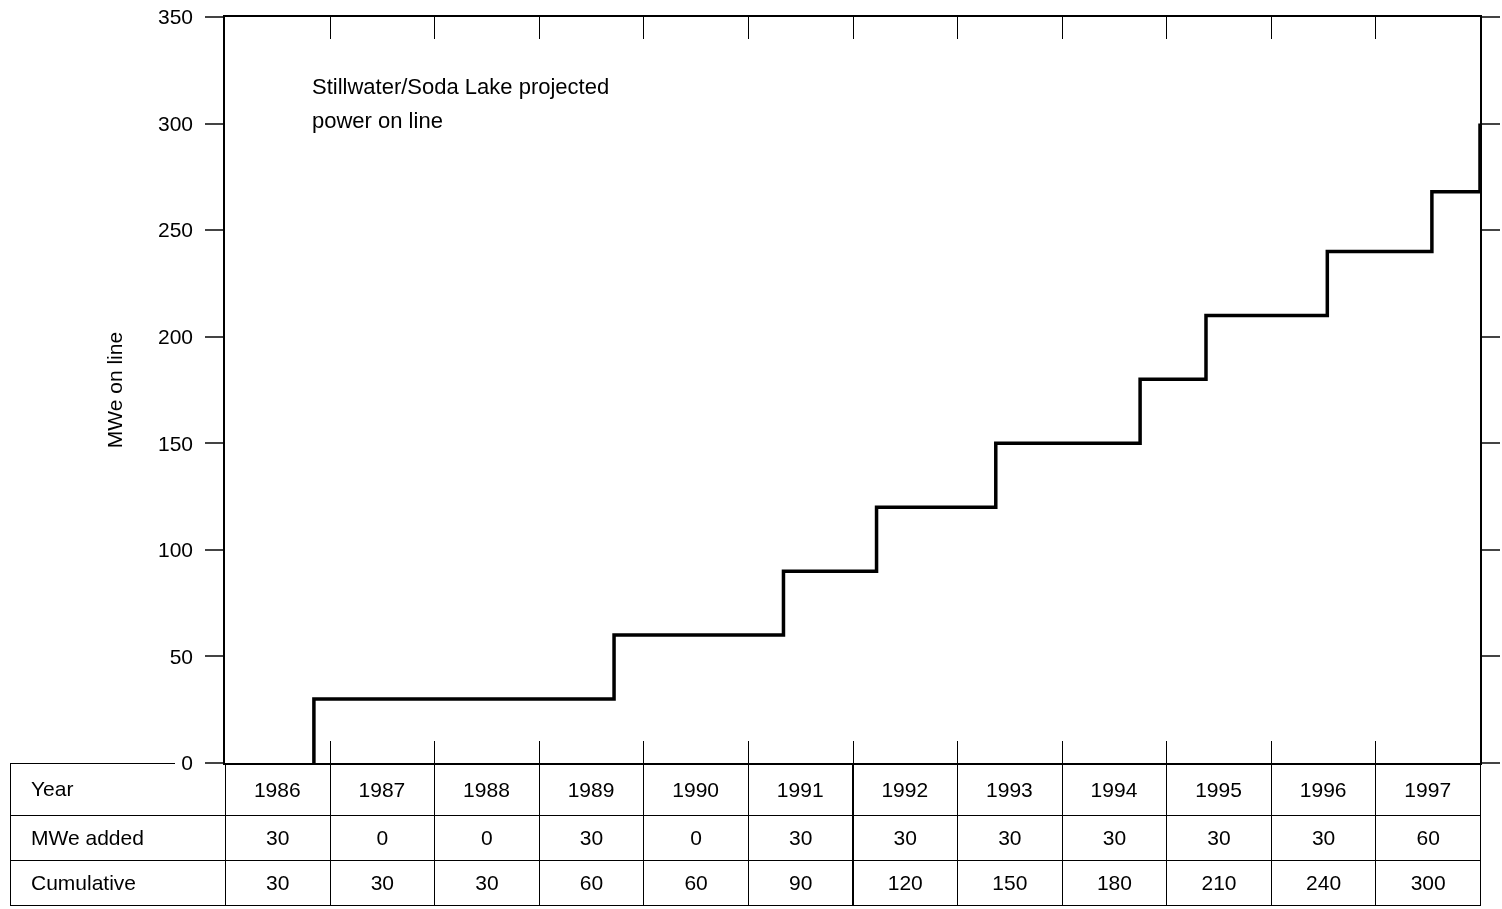 The height and width of the screenshot is (909, 1502). What do you see at coordinates (176, 337) in the screenshot?
I see `y-tick-label: 200` at bounding box center [176, 337].